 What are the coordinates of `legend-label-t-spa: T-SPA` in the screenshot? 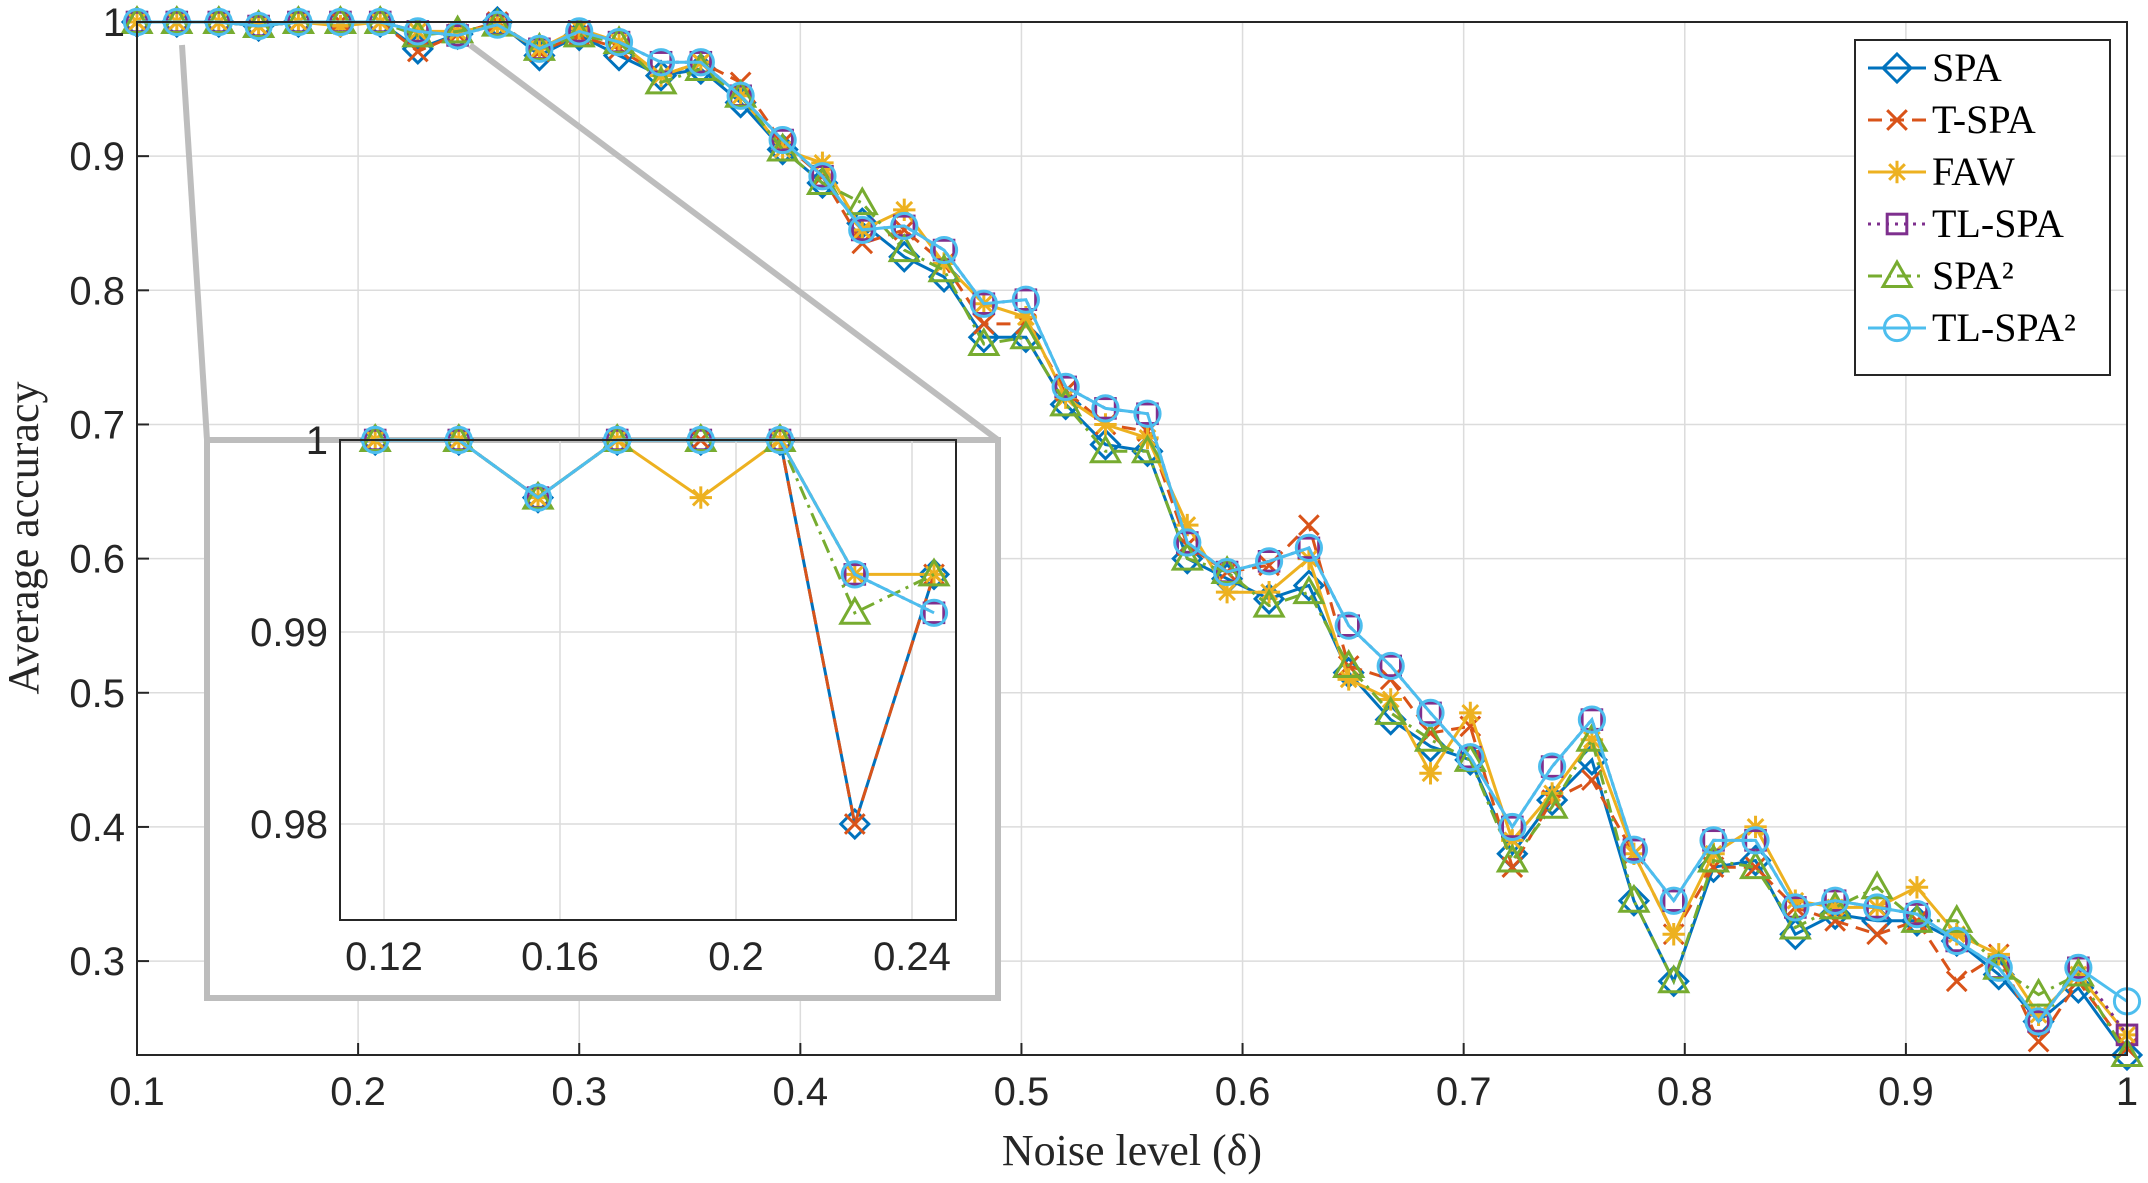 It's located at (1984, 119).